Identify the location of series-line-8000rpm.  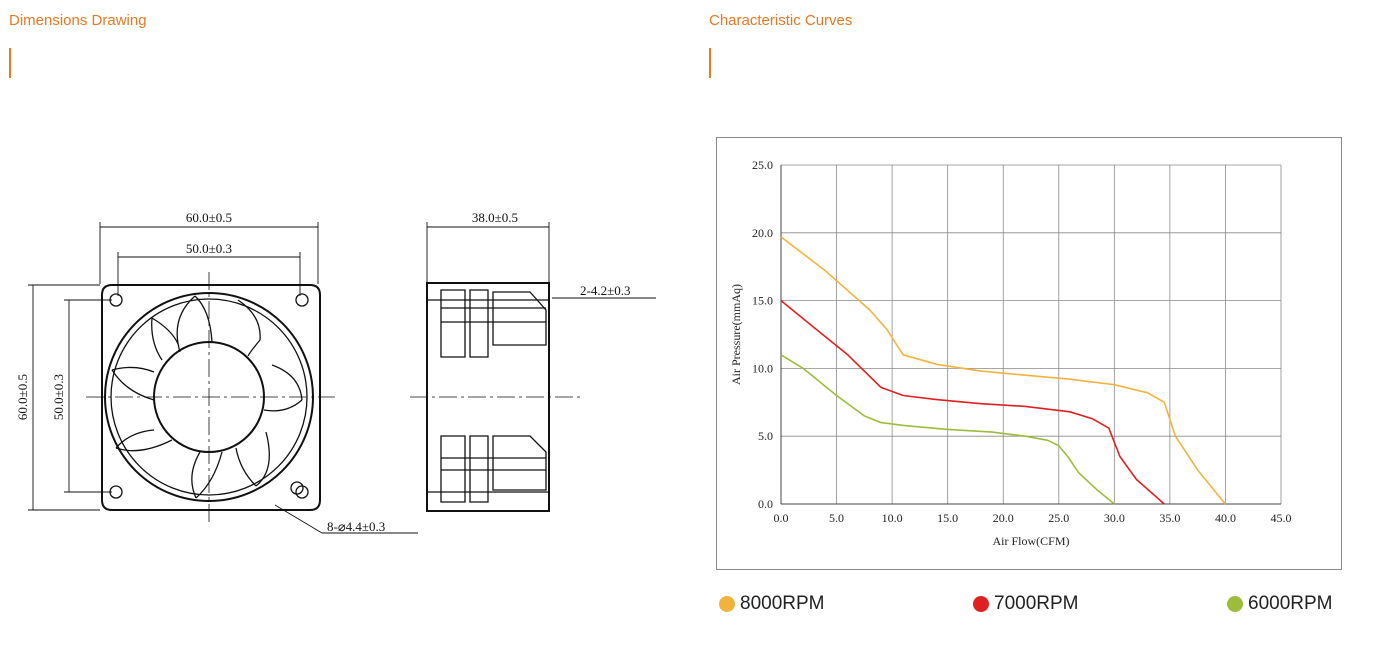
(1003, 370).